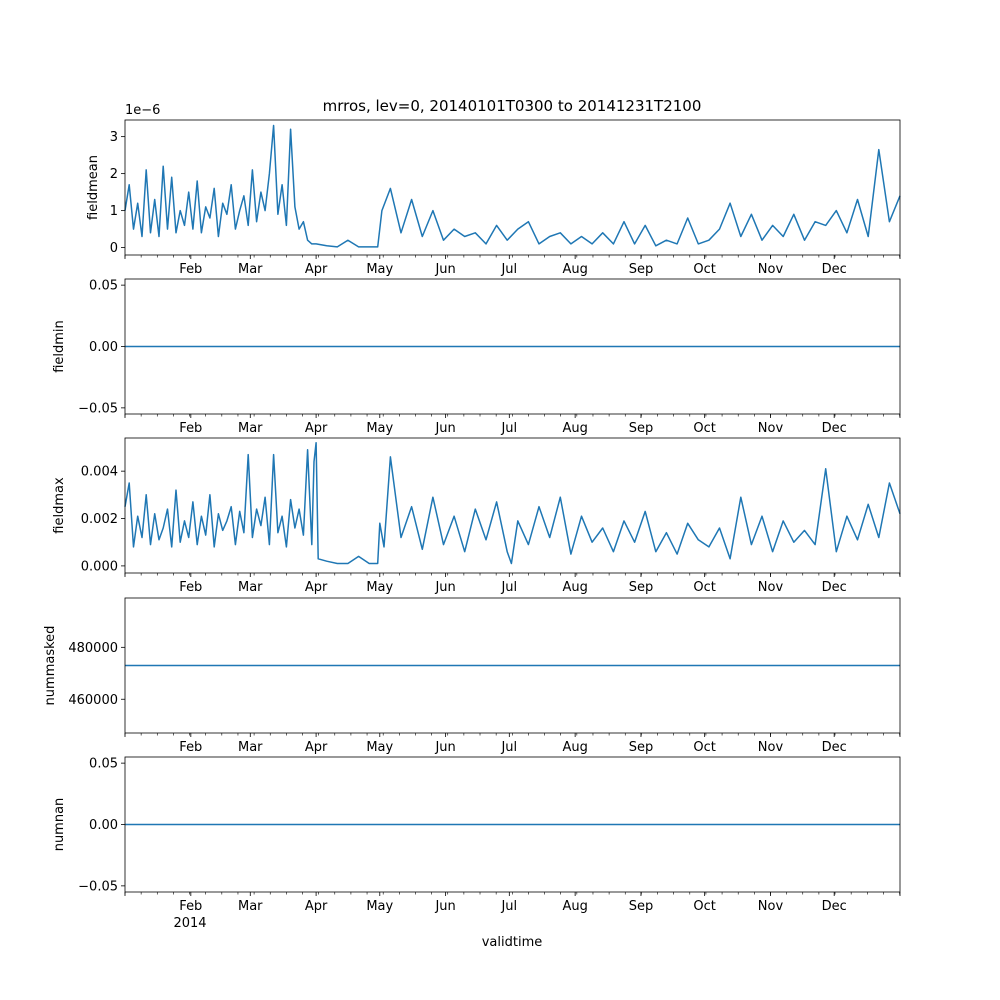 The width and height of the screenshot is (1000, 1000). I want to click on y-tick-label: 480000, so click(93, 648).